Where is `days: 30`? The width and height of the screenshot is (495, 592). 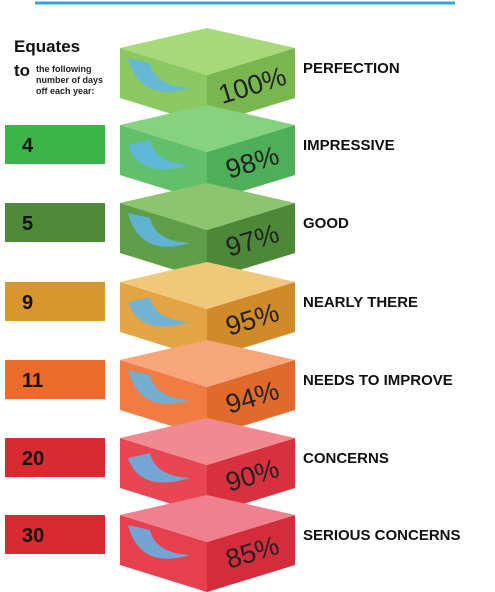
days: 30 is located at coordinates (33, 536).